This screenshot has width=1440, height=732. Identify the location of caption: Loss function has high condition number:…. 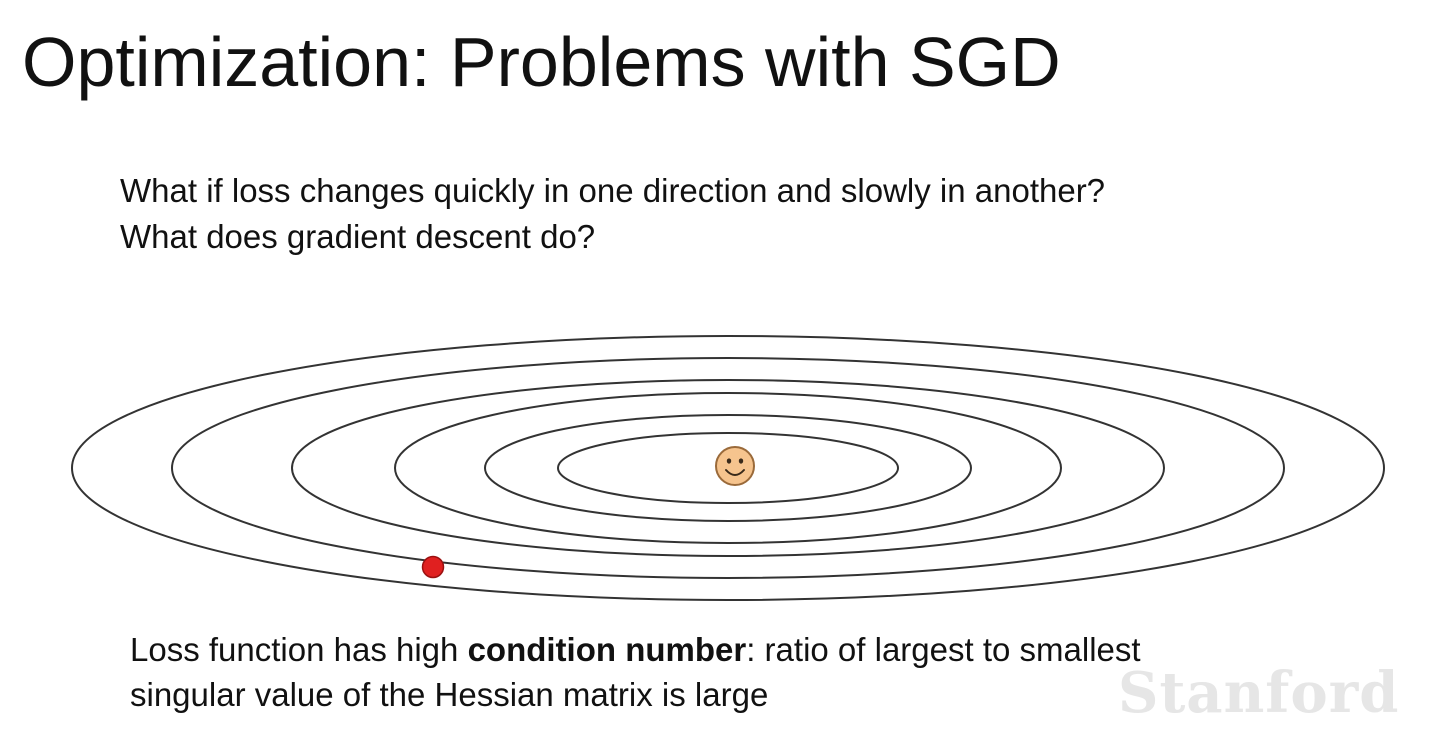
(635, 672).